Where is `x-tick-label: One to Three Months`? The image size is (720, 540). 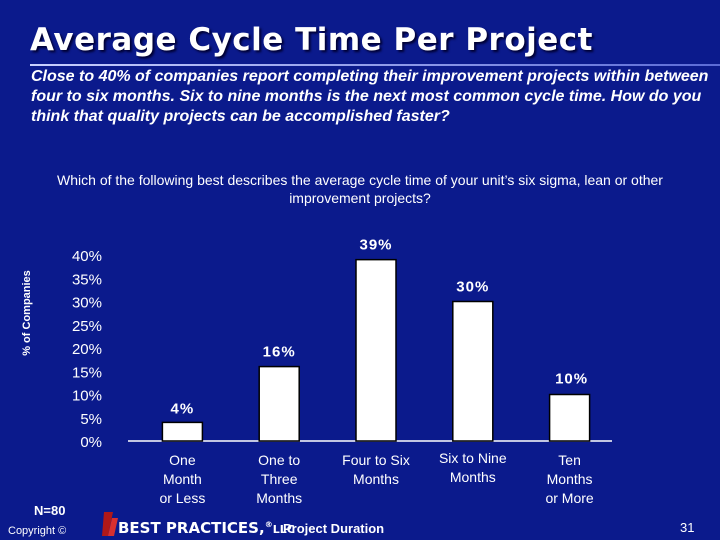 x-tick-label: One to Three Months is located at coordinates (279, 479).